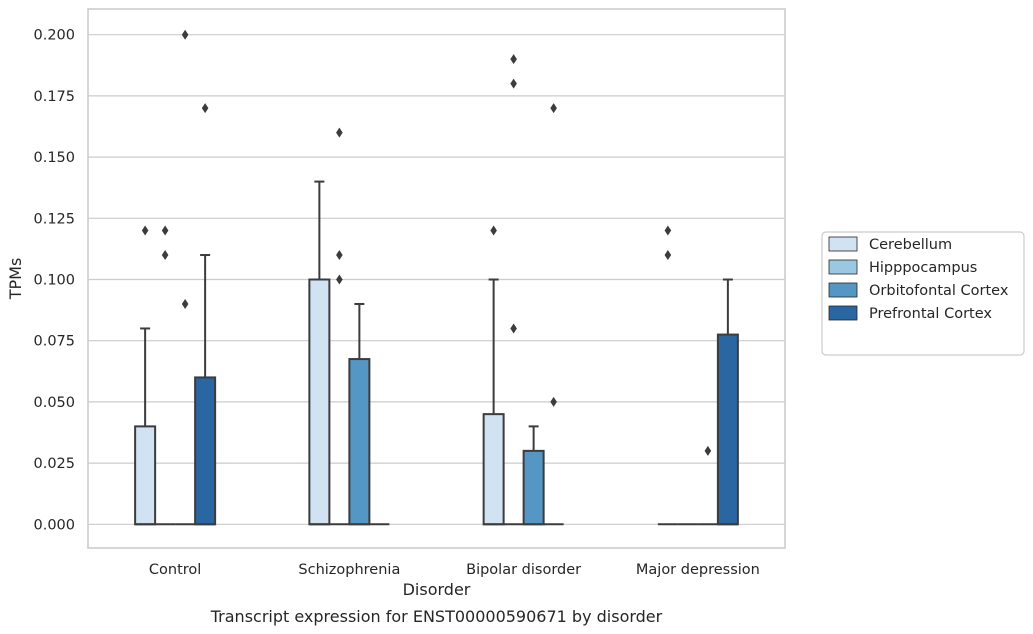  Describe the element at coordinates (54, 525) in the screenshot. I see `y-tick-label: 0.000` at that location.